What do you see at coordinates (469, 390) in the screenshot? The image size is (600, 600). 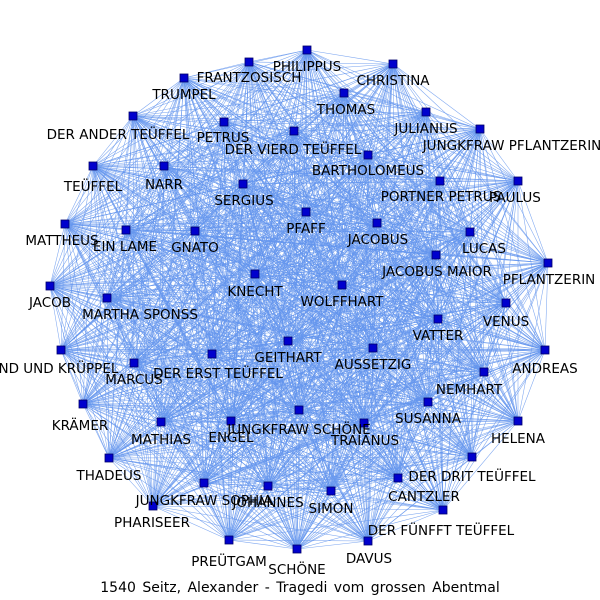 I see `node-label-nemhart: NEMHART` at bounding box center [469, 390].